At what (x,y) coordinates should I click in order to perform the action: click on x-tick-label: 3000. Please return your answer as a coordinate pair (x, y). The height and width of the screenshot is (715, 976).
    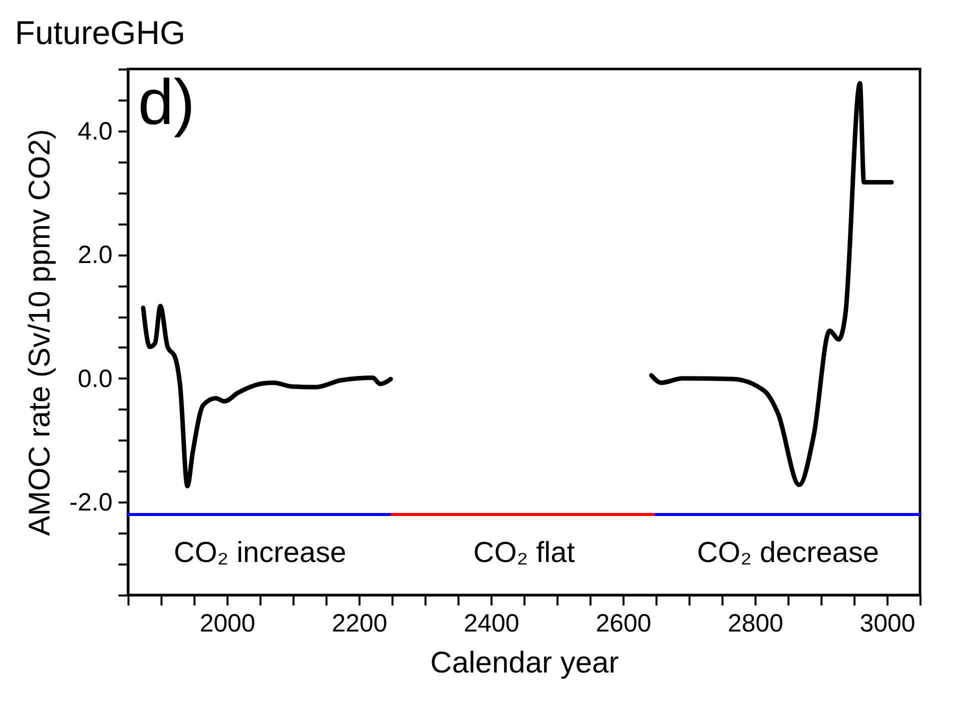
    Looking at the image, I should click on (888, 624).